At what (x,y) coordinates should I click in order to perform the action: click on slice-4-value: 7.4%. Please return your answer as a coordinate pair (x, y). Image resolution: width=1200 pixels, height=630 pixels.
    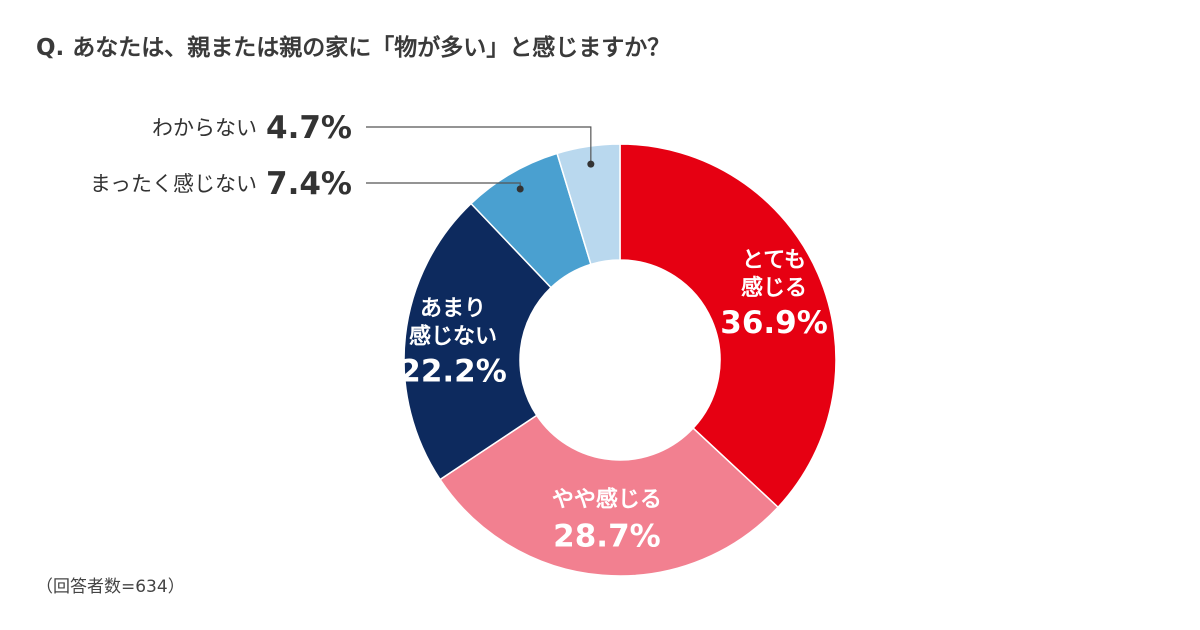
    Looking at the image, I should click on (309, 184).